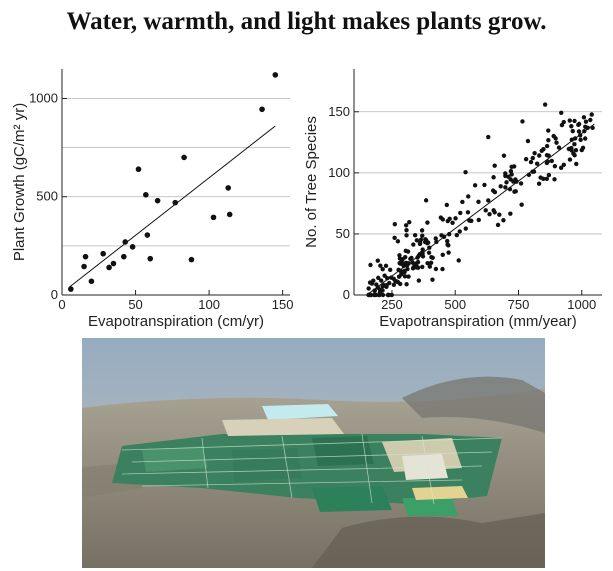  I want to click on y-tick-label: 150, so click(339, 111).